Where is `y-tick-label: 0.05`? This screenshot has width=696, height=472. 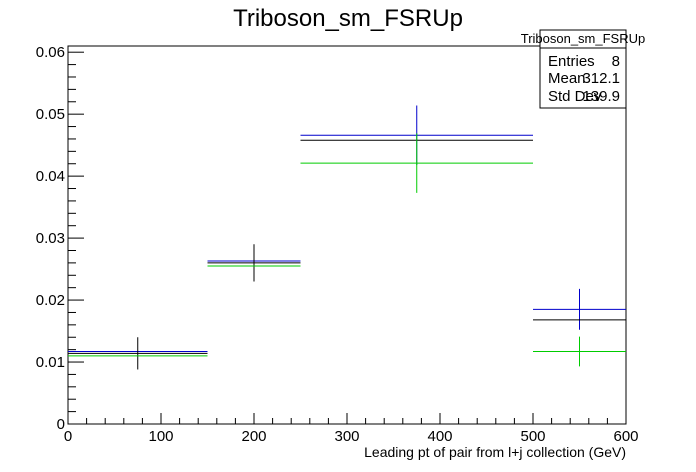 y-tick-label: 0.05 is located at coordinates (50, 114).